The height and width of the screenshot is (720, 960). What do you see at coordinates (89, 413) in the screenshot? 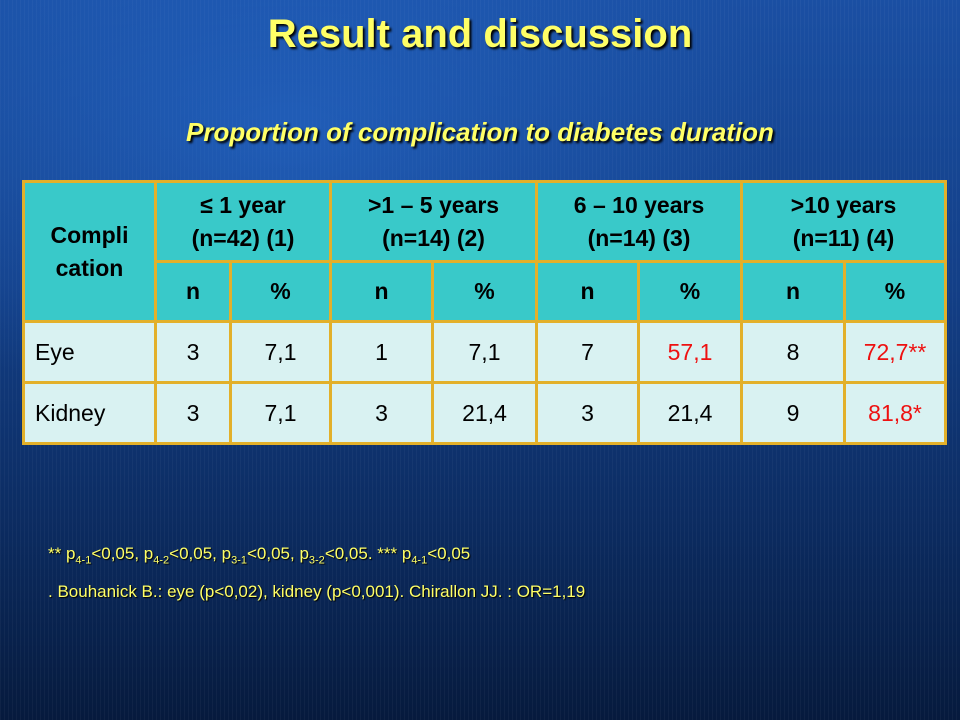
I see `row-label-kidney: Kidney` at bounding box center [89, 413].